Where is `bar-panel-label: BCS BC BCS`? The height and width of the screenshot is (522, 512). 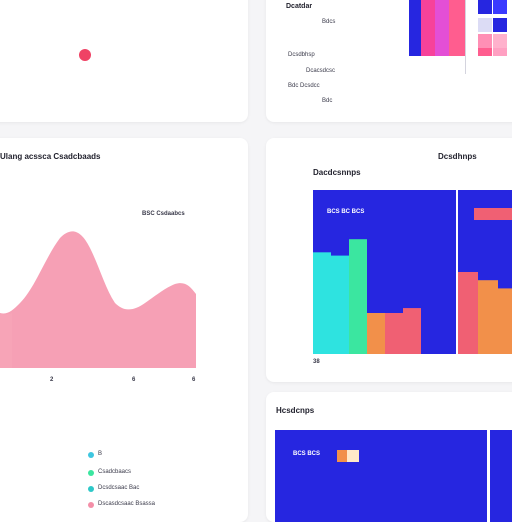 bar-panel-label: BCS BC BCS is located at coordinates (346, 212).